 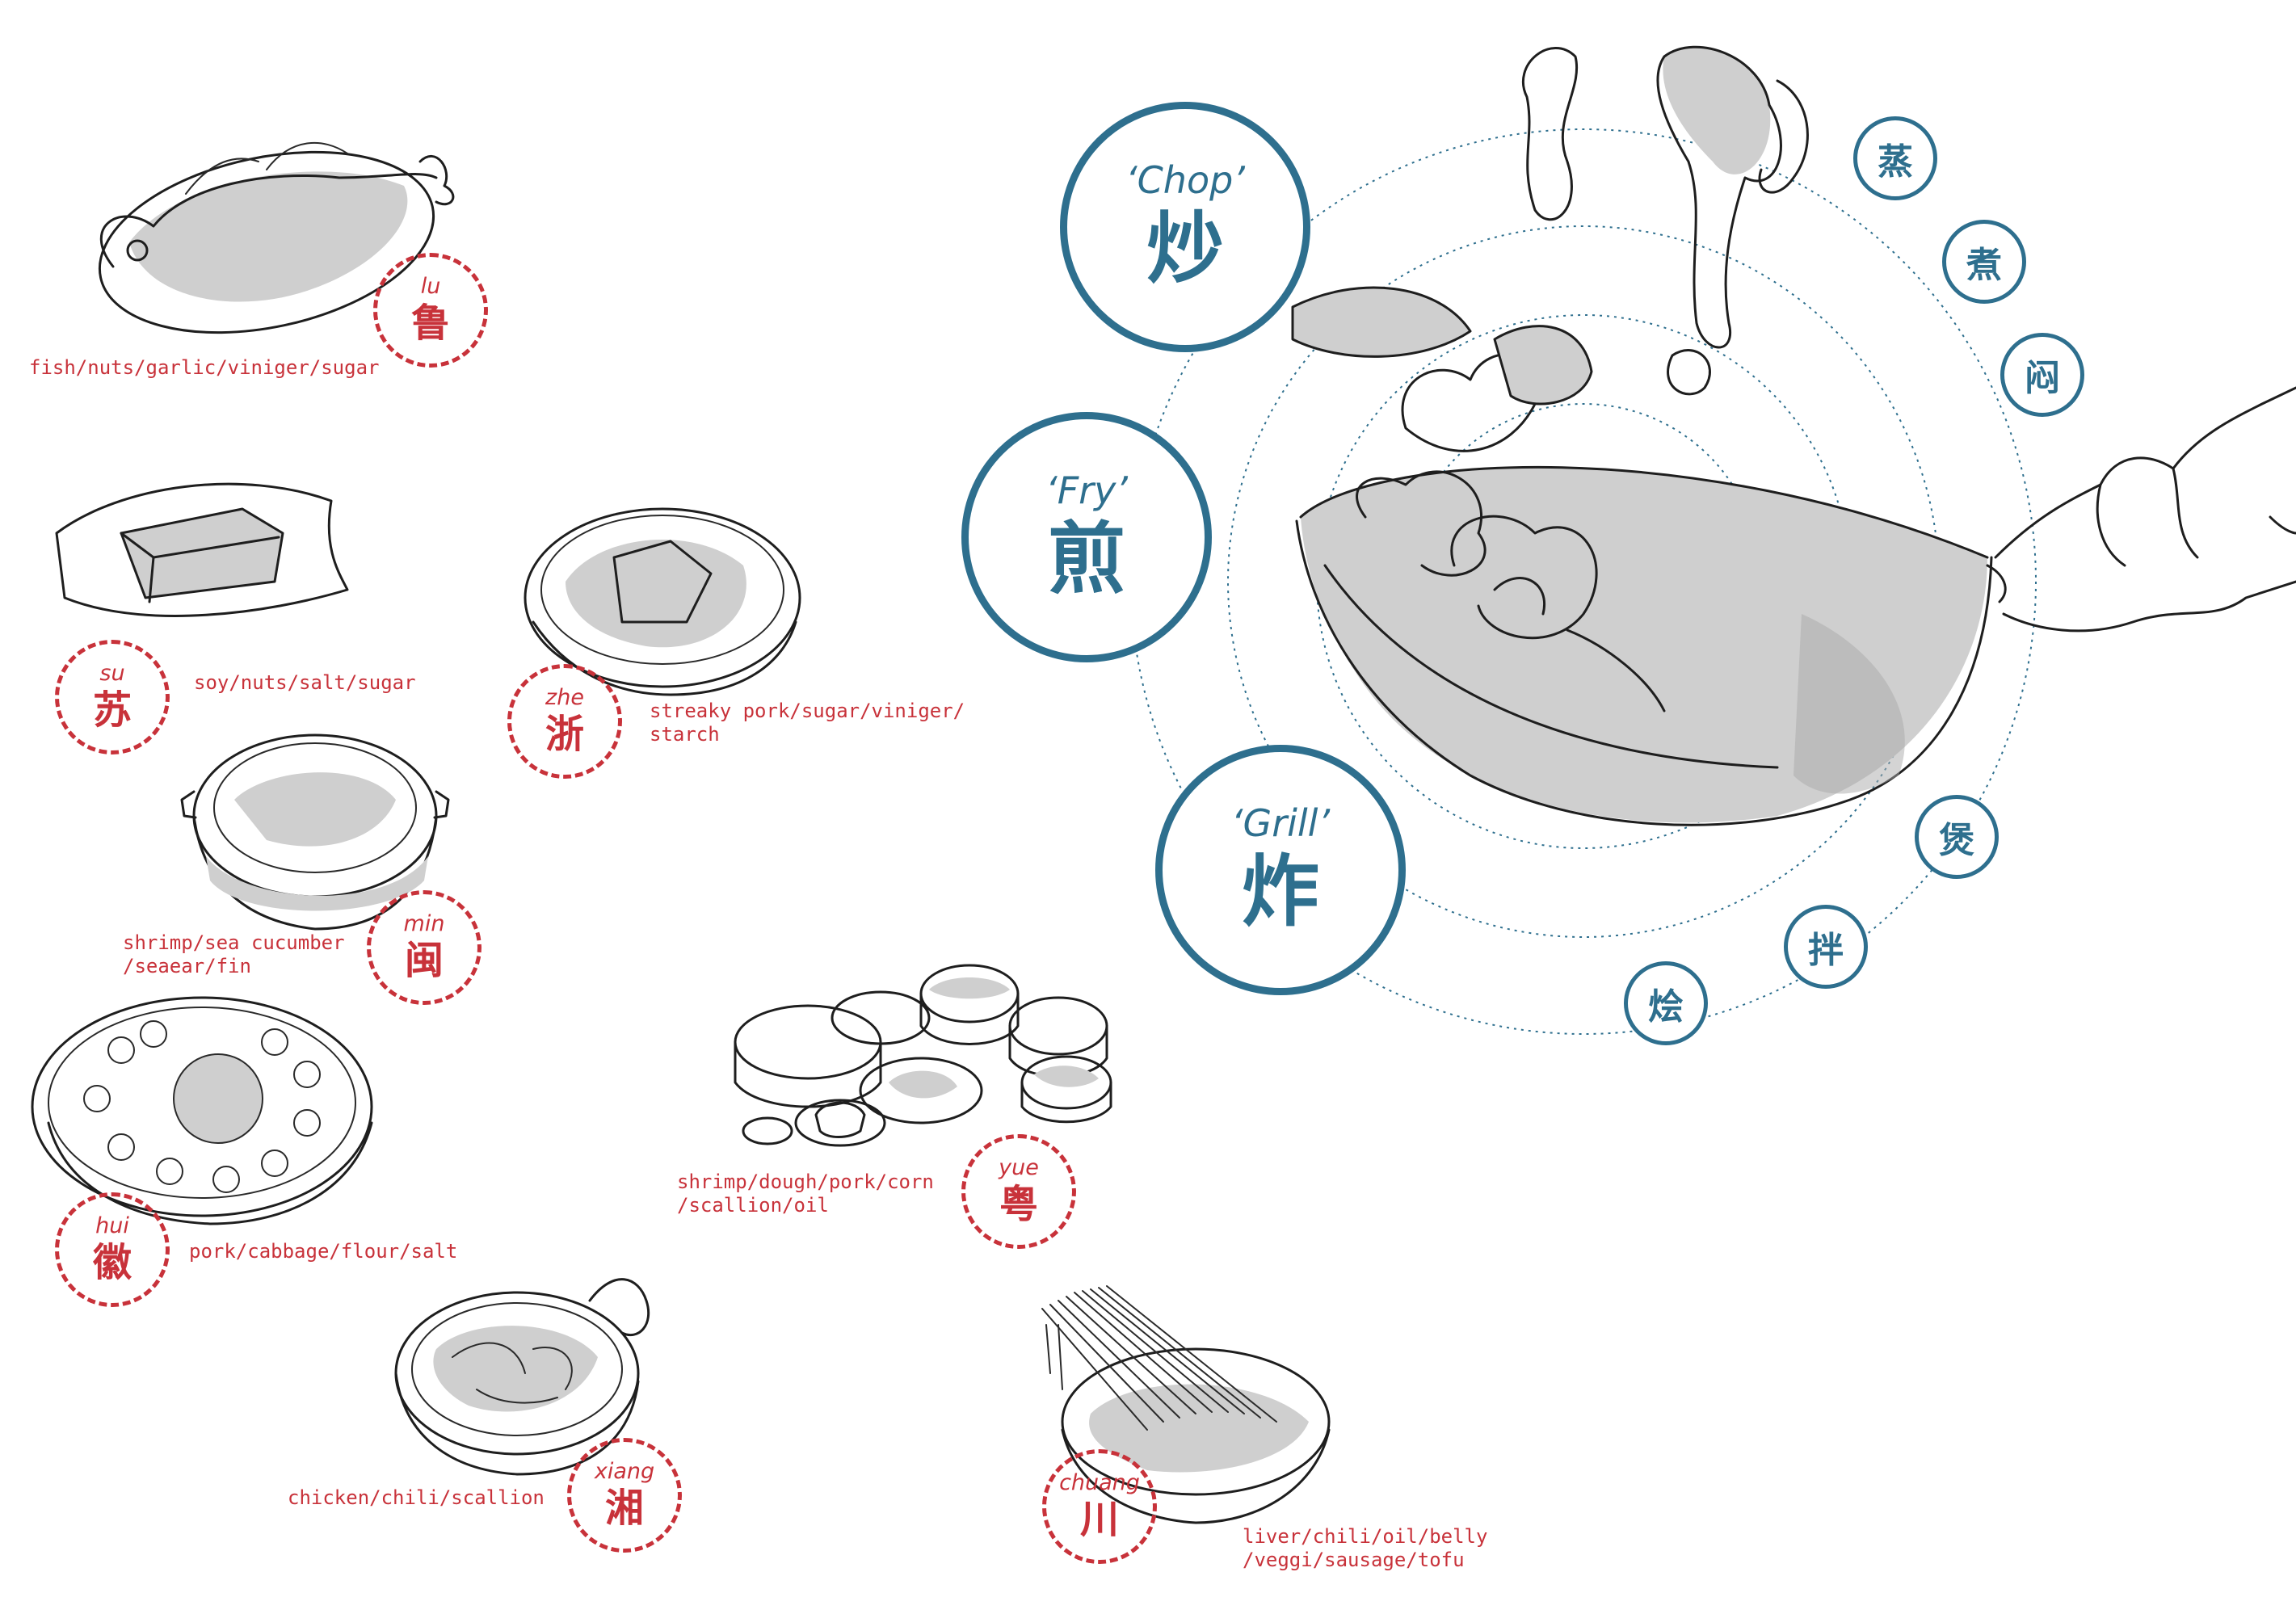 I want to click on region-hui-pinyin: hui, so click(x=112, y=1226).